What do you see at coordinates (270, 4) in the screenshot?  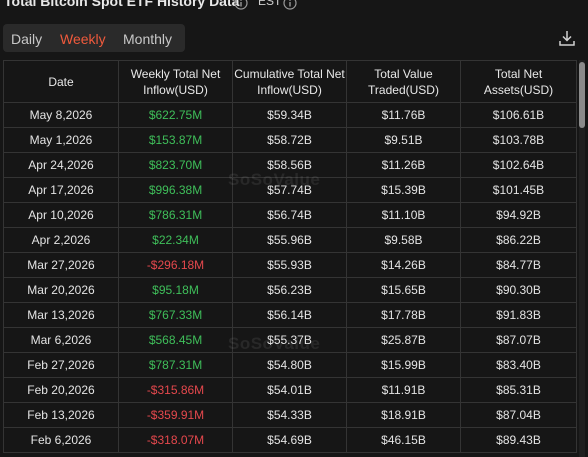 I see `timezone: EST` at bounding box center [270, 4].